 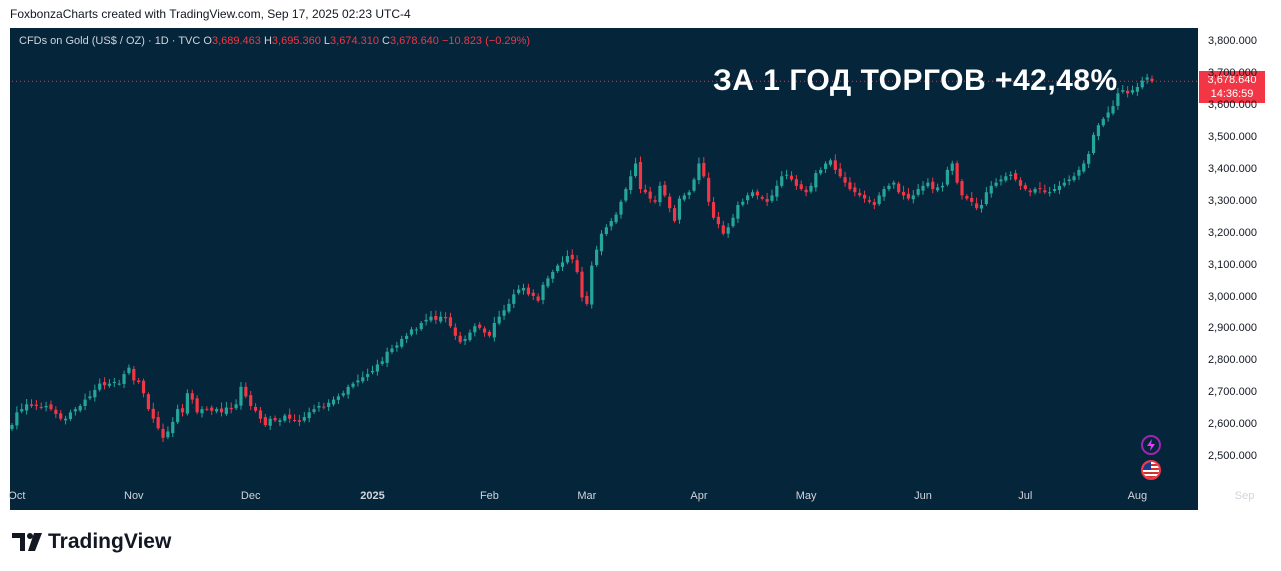 What do you see at coordinates (1151, 445) in the screenshot?
I see `flash-icon` at bounding box center [1151, 445].